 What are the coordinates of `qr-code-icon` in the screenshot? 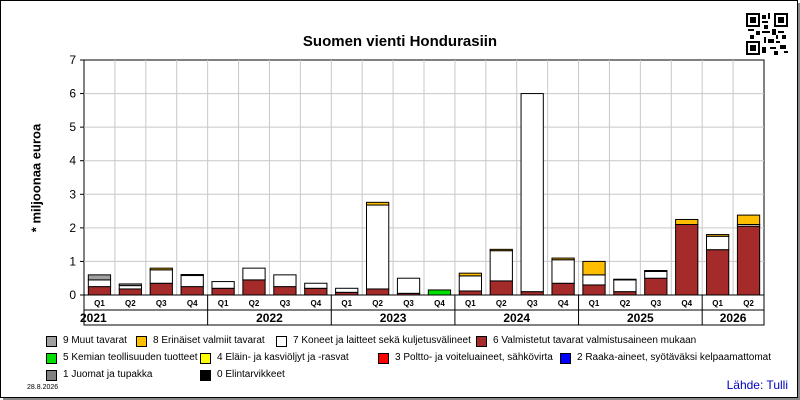 It's located at (767, 34).